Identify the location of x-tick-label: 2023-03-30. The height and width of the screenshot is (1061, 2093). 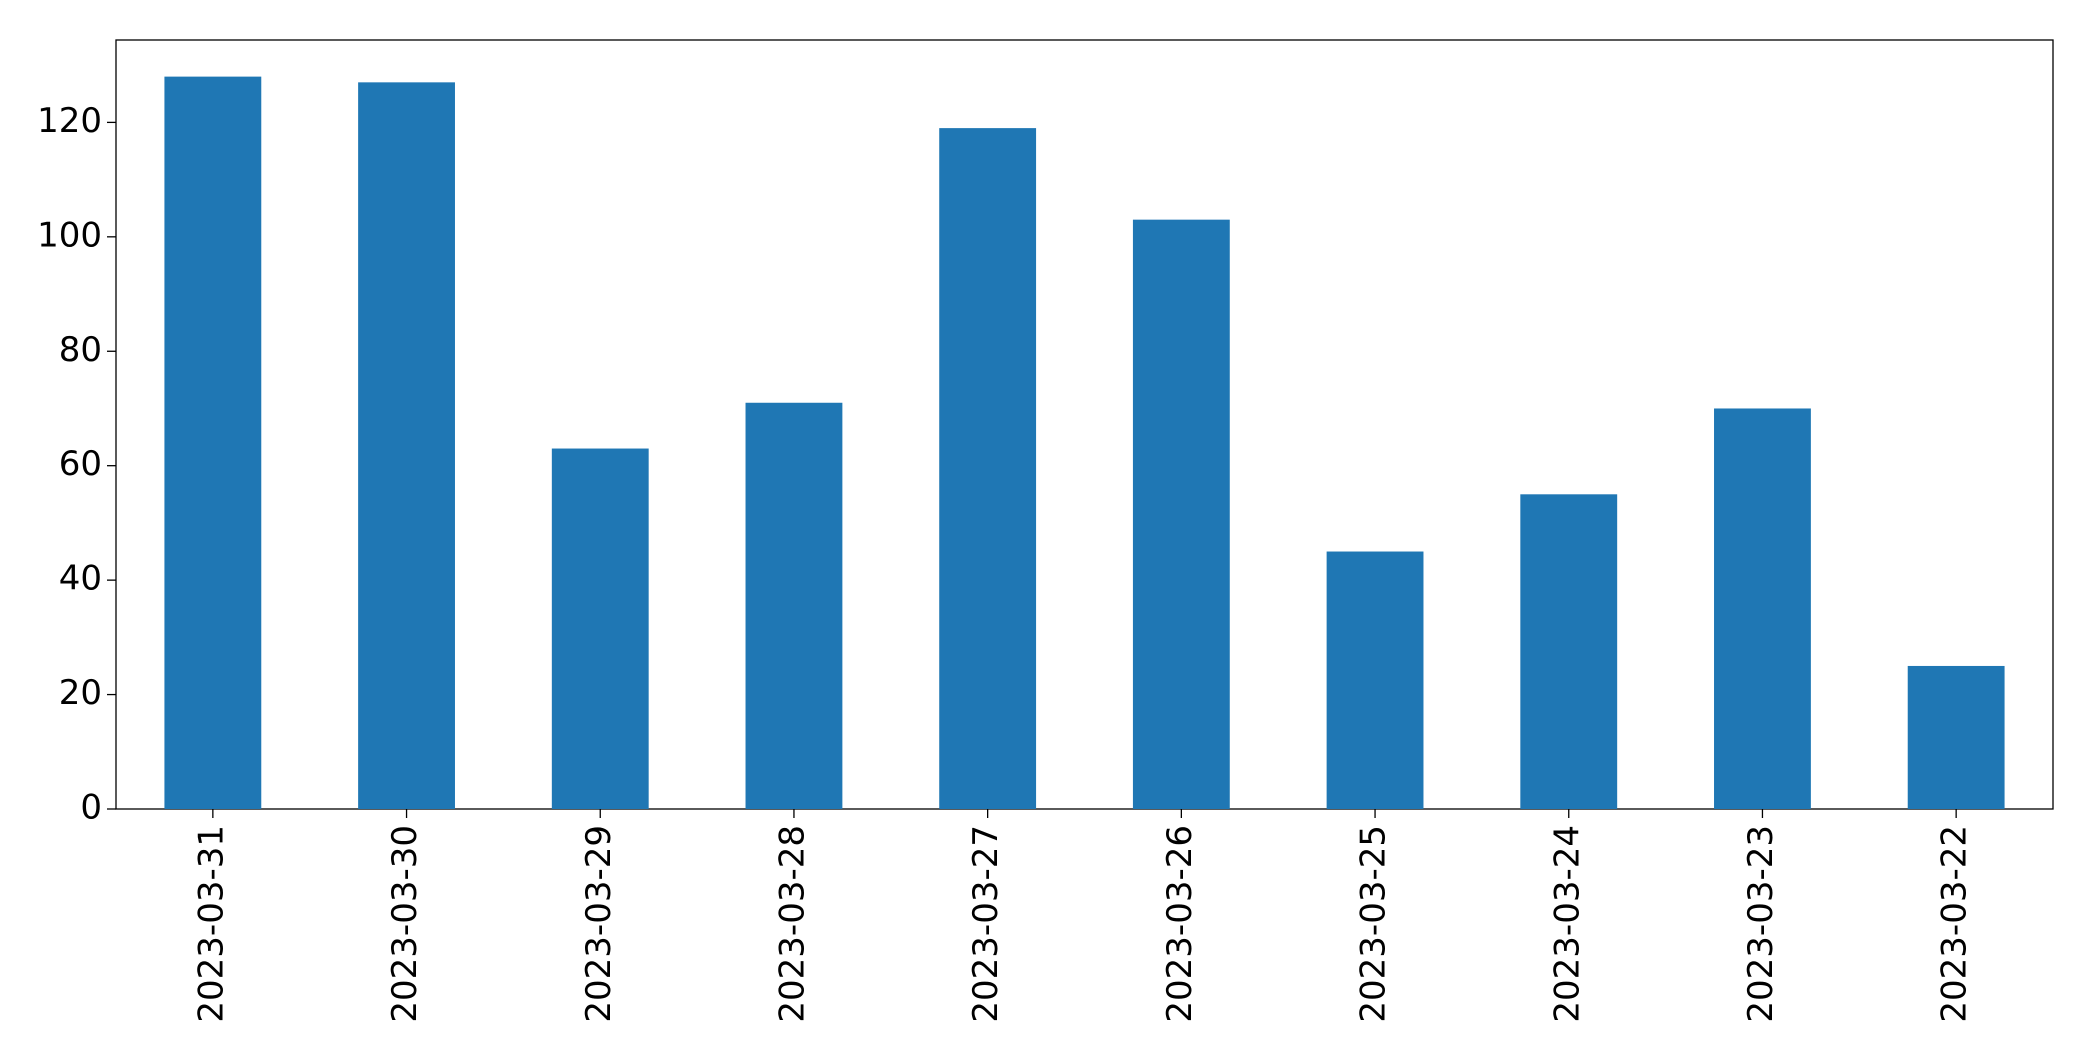
(405, 924).